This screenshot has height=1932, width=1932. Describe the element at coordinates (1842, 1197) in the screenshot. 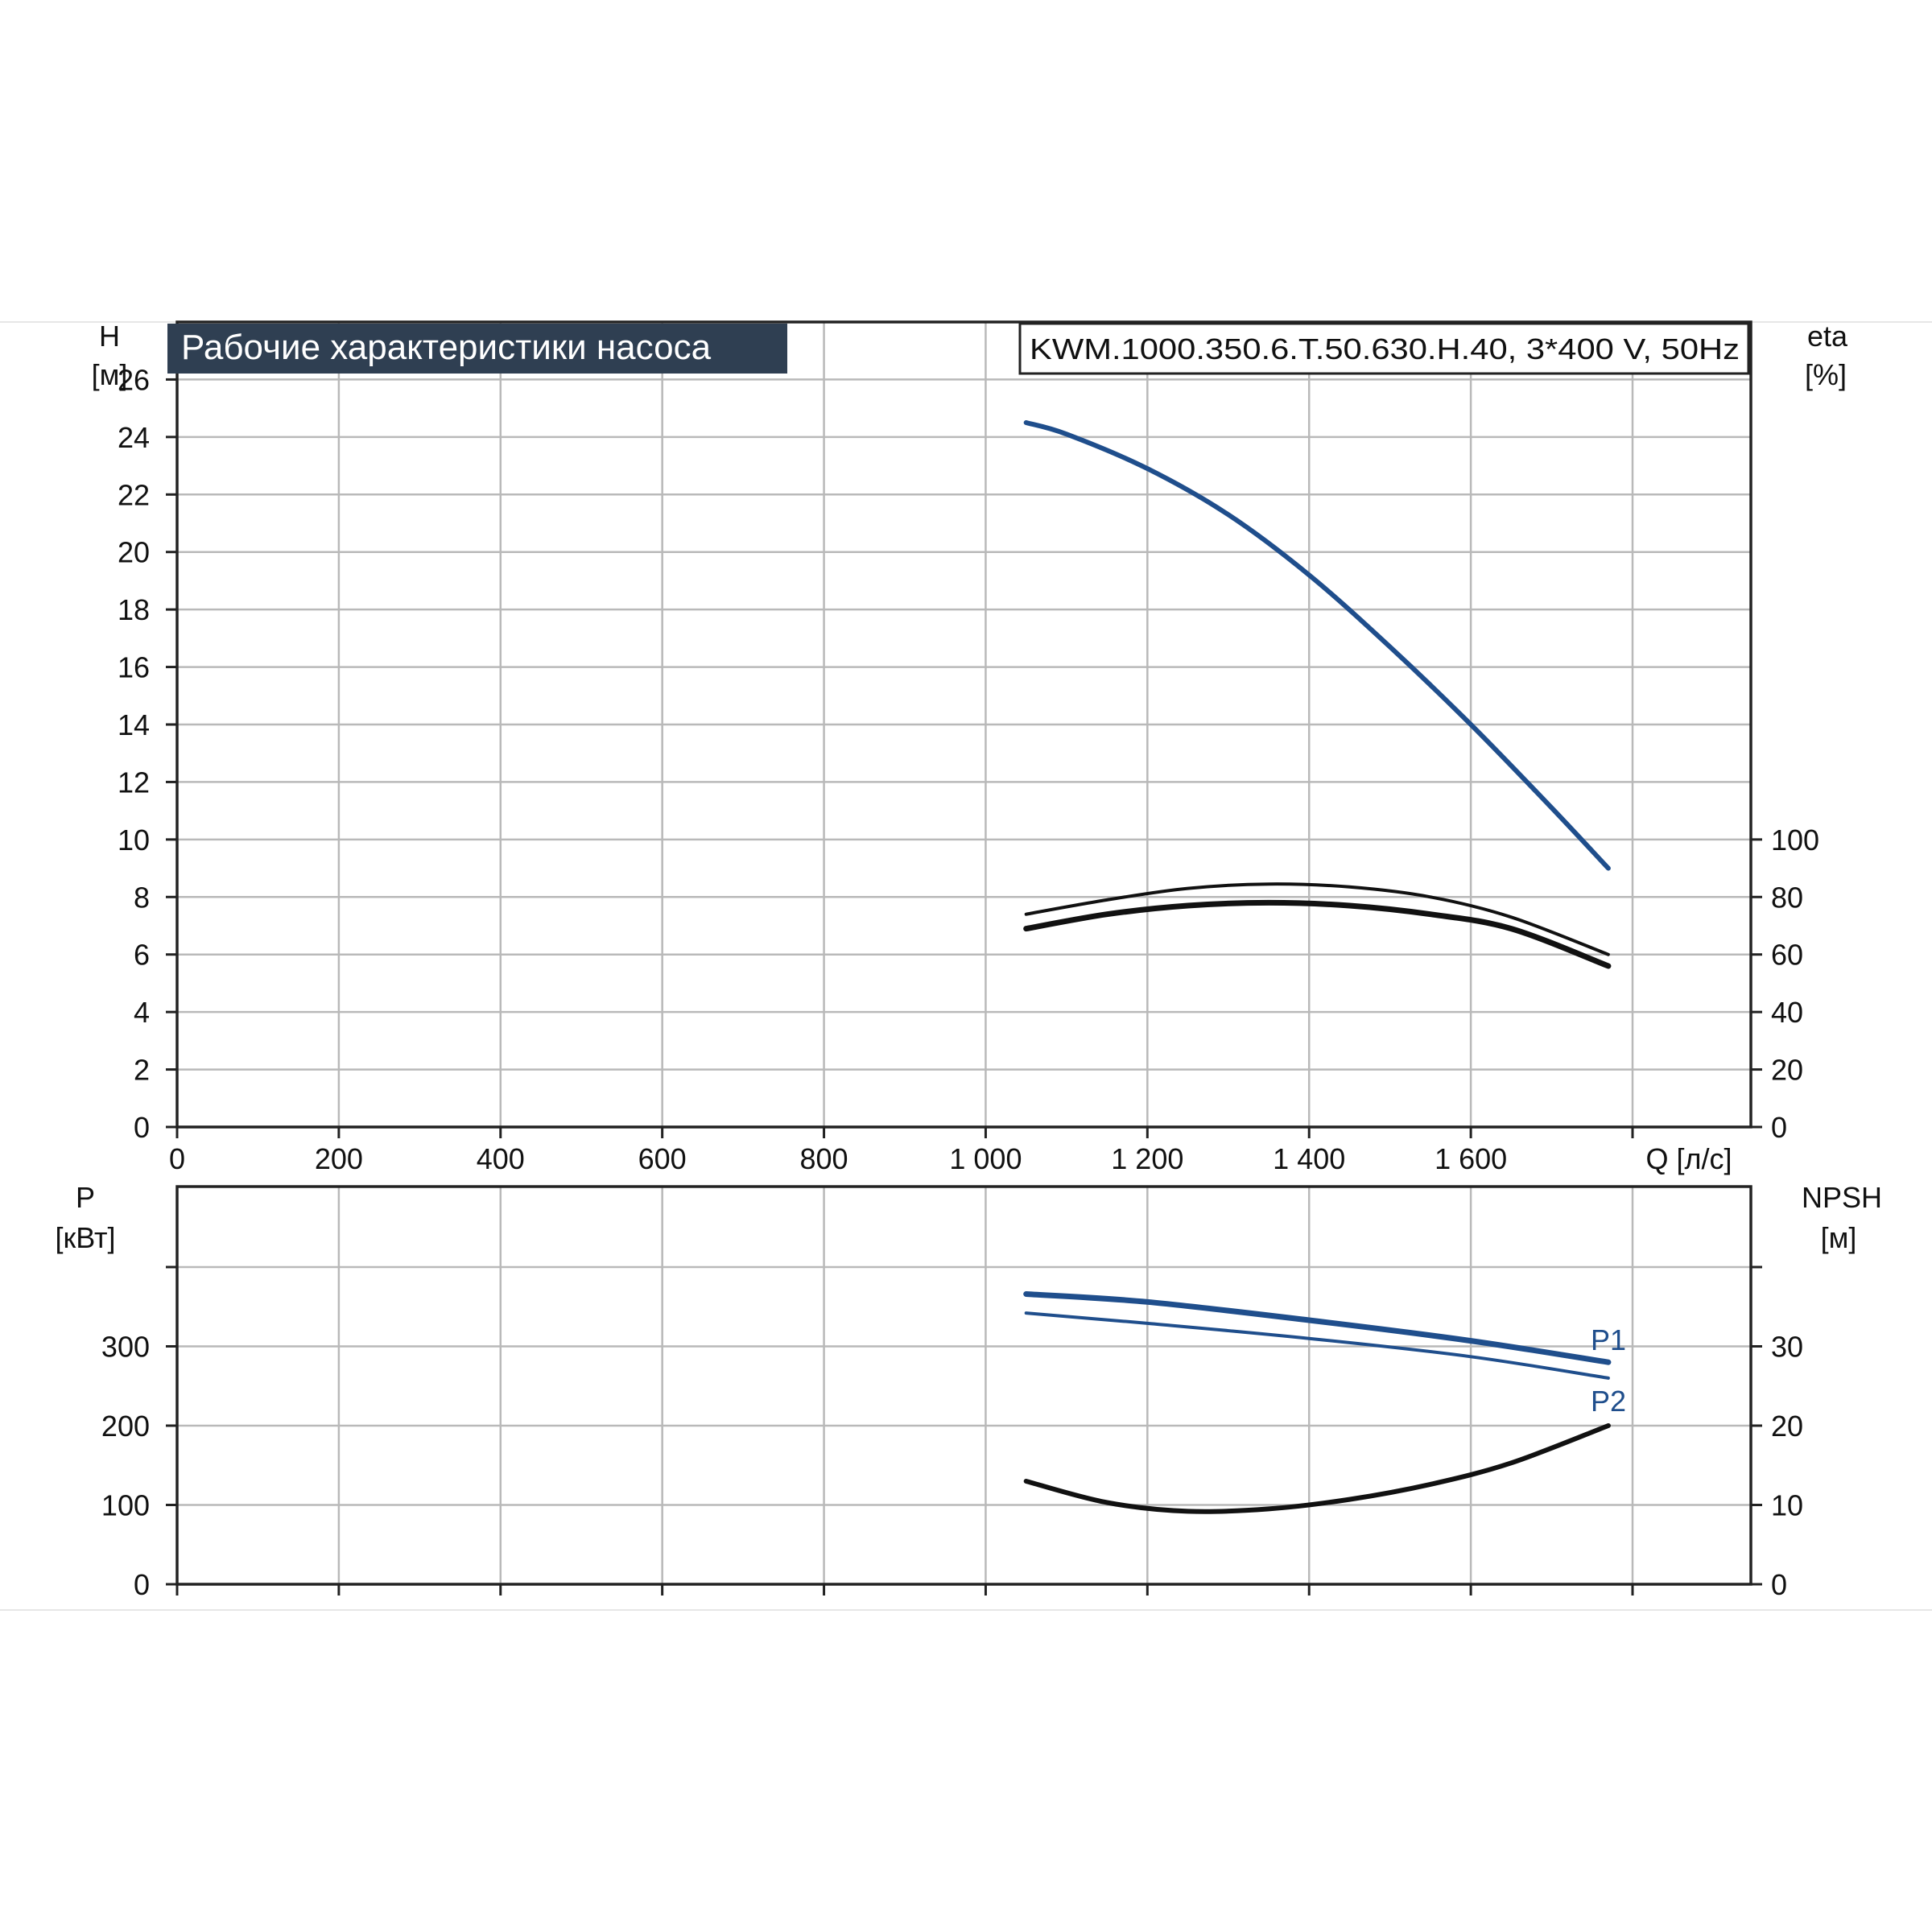

I see `npsh-axis-label: NPSH` at that location.